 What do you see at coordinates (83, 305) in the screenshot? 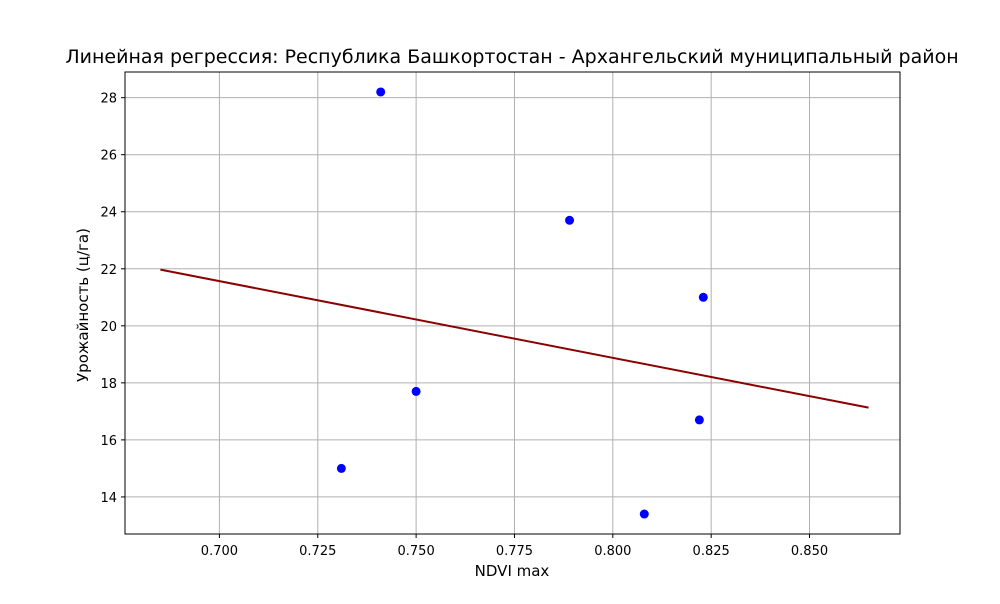
I see `y-axis-label: Урожайность (ц/га)` at bounding box center [83, 305].